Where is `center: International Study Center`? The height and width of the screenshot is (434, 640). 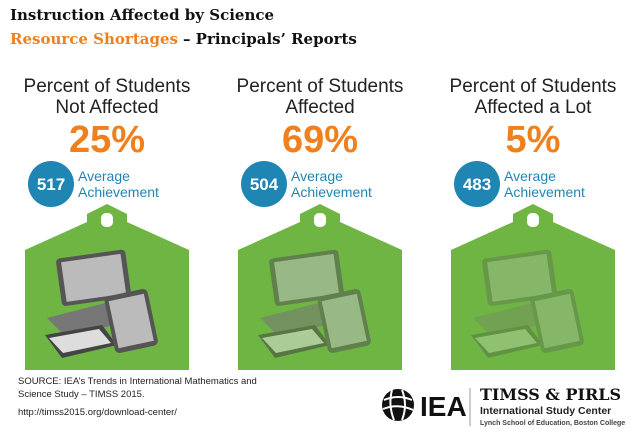 center: International Study Center is located at coordinates (545, 411).